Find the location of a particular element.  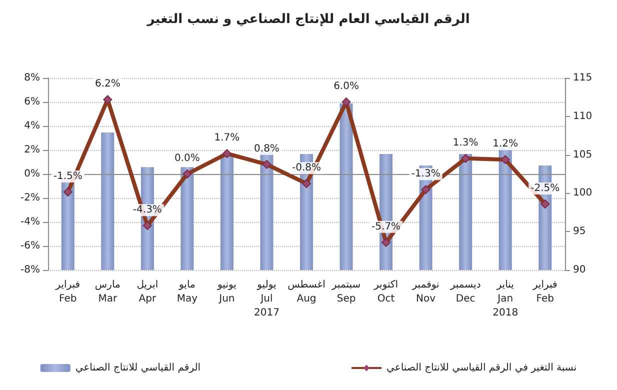

legend-label: نسبة التغير في الرقم القياسي للانتاج الصناعي is located at coordinates (481, 368).